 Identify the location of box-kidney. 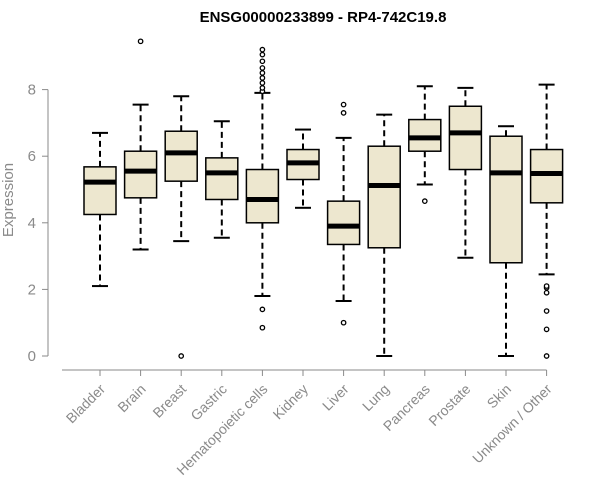
(303, 168).